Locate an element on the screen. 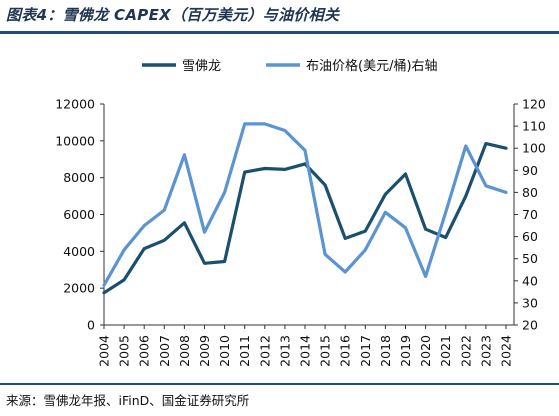 The height and width of the screenshot is (416, 559). x-tick-label: 2008 is located at coordinates (184, 351).